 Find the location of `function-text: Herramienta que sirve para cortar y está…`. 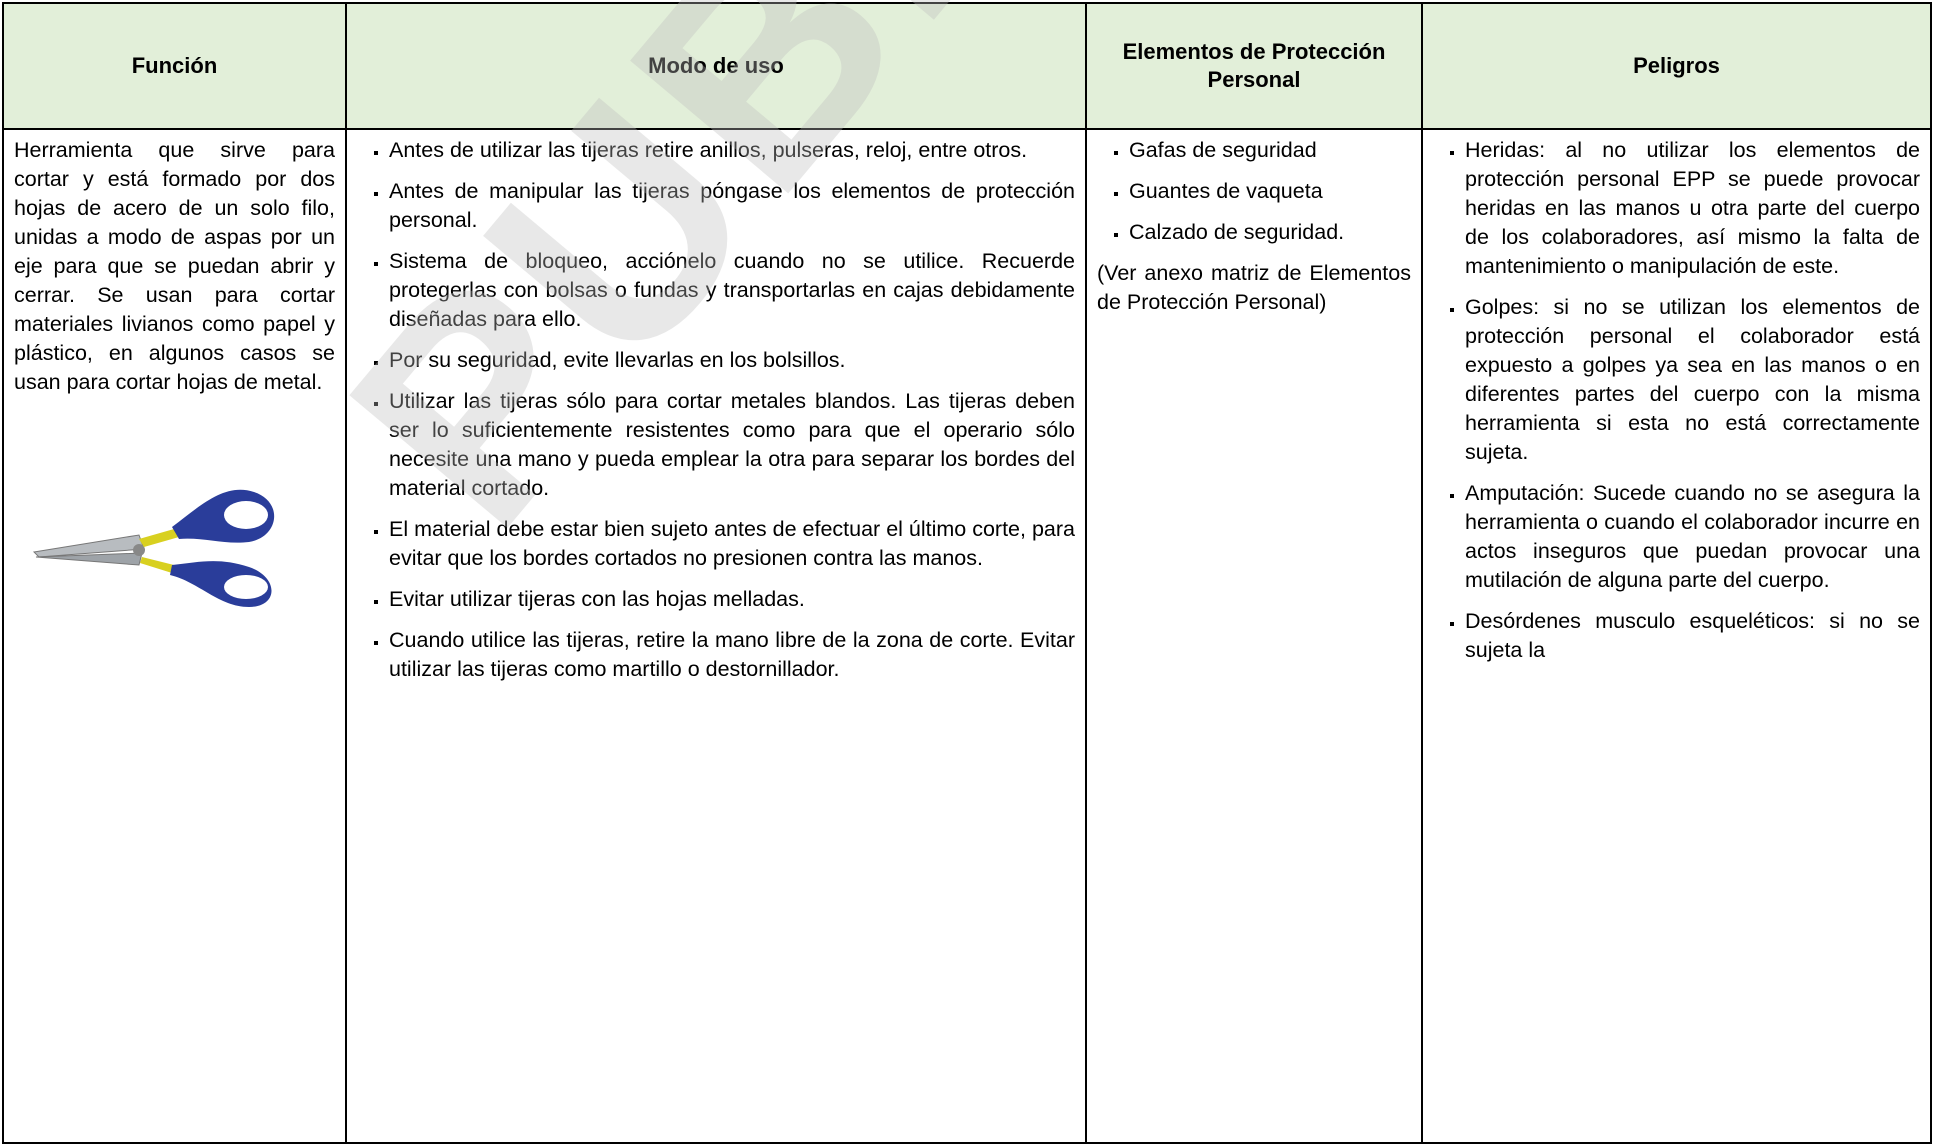

function-text: Herramienta que sirve para cortar y está… is located at coordinates (174, 266).